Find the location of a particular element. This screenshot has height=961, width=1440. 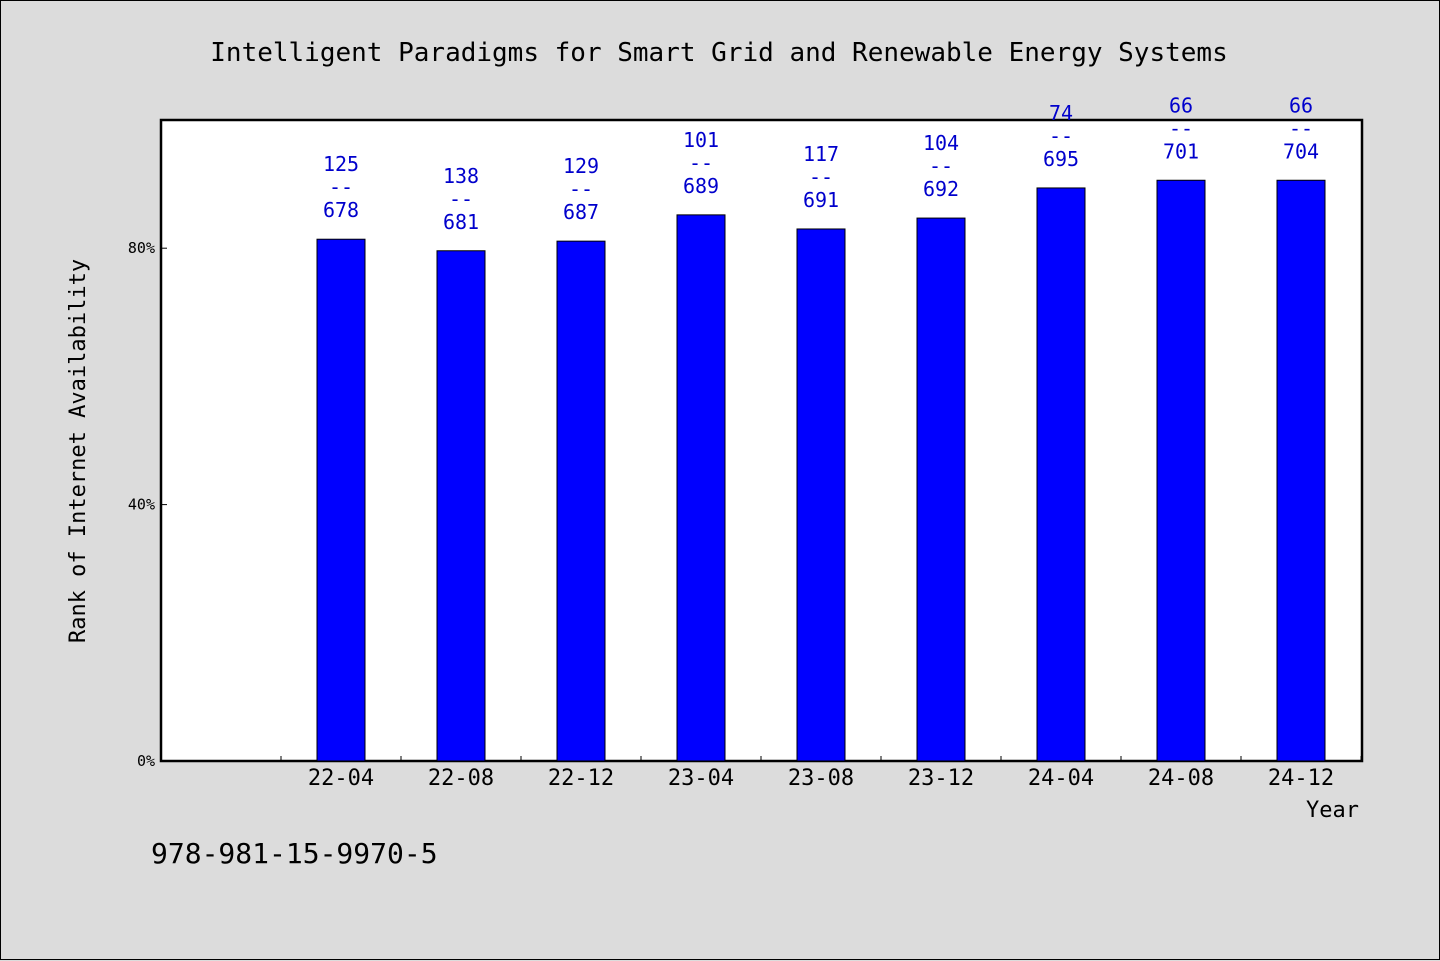

x-tick-label: 22-04 is located at coordinates (341, 778).